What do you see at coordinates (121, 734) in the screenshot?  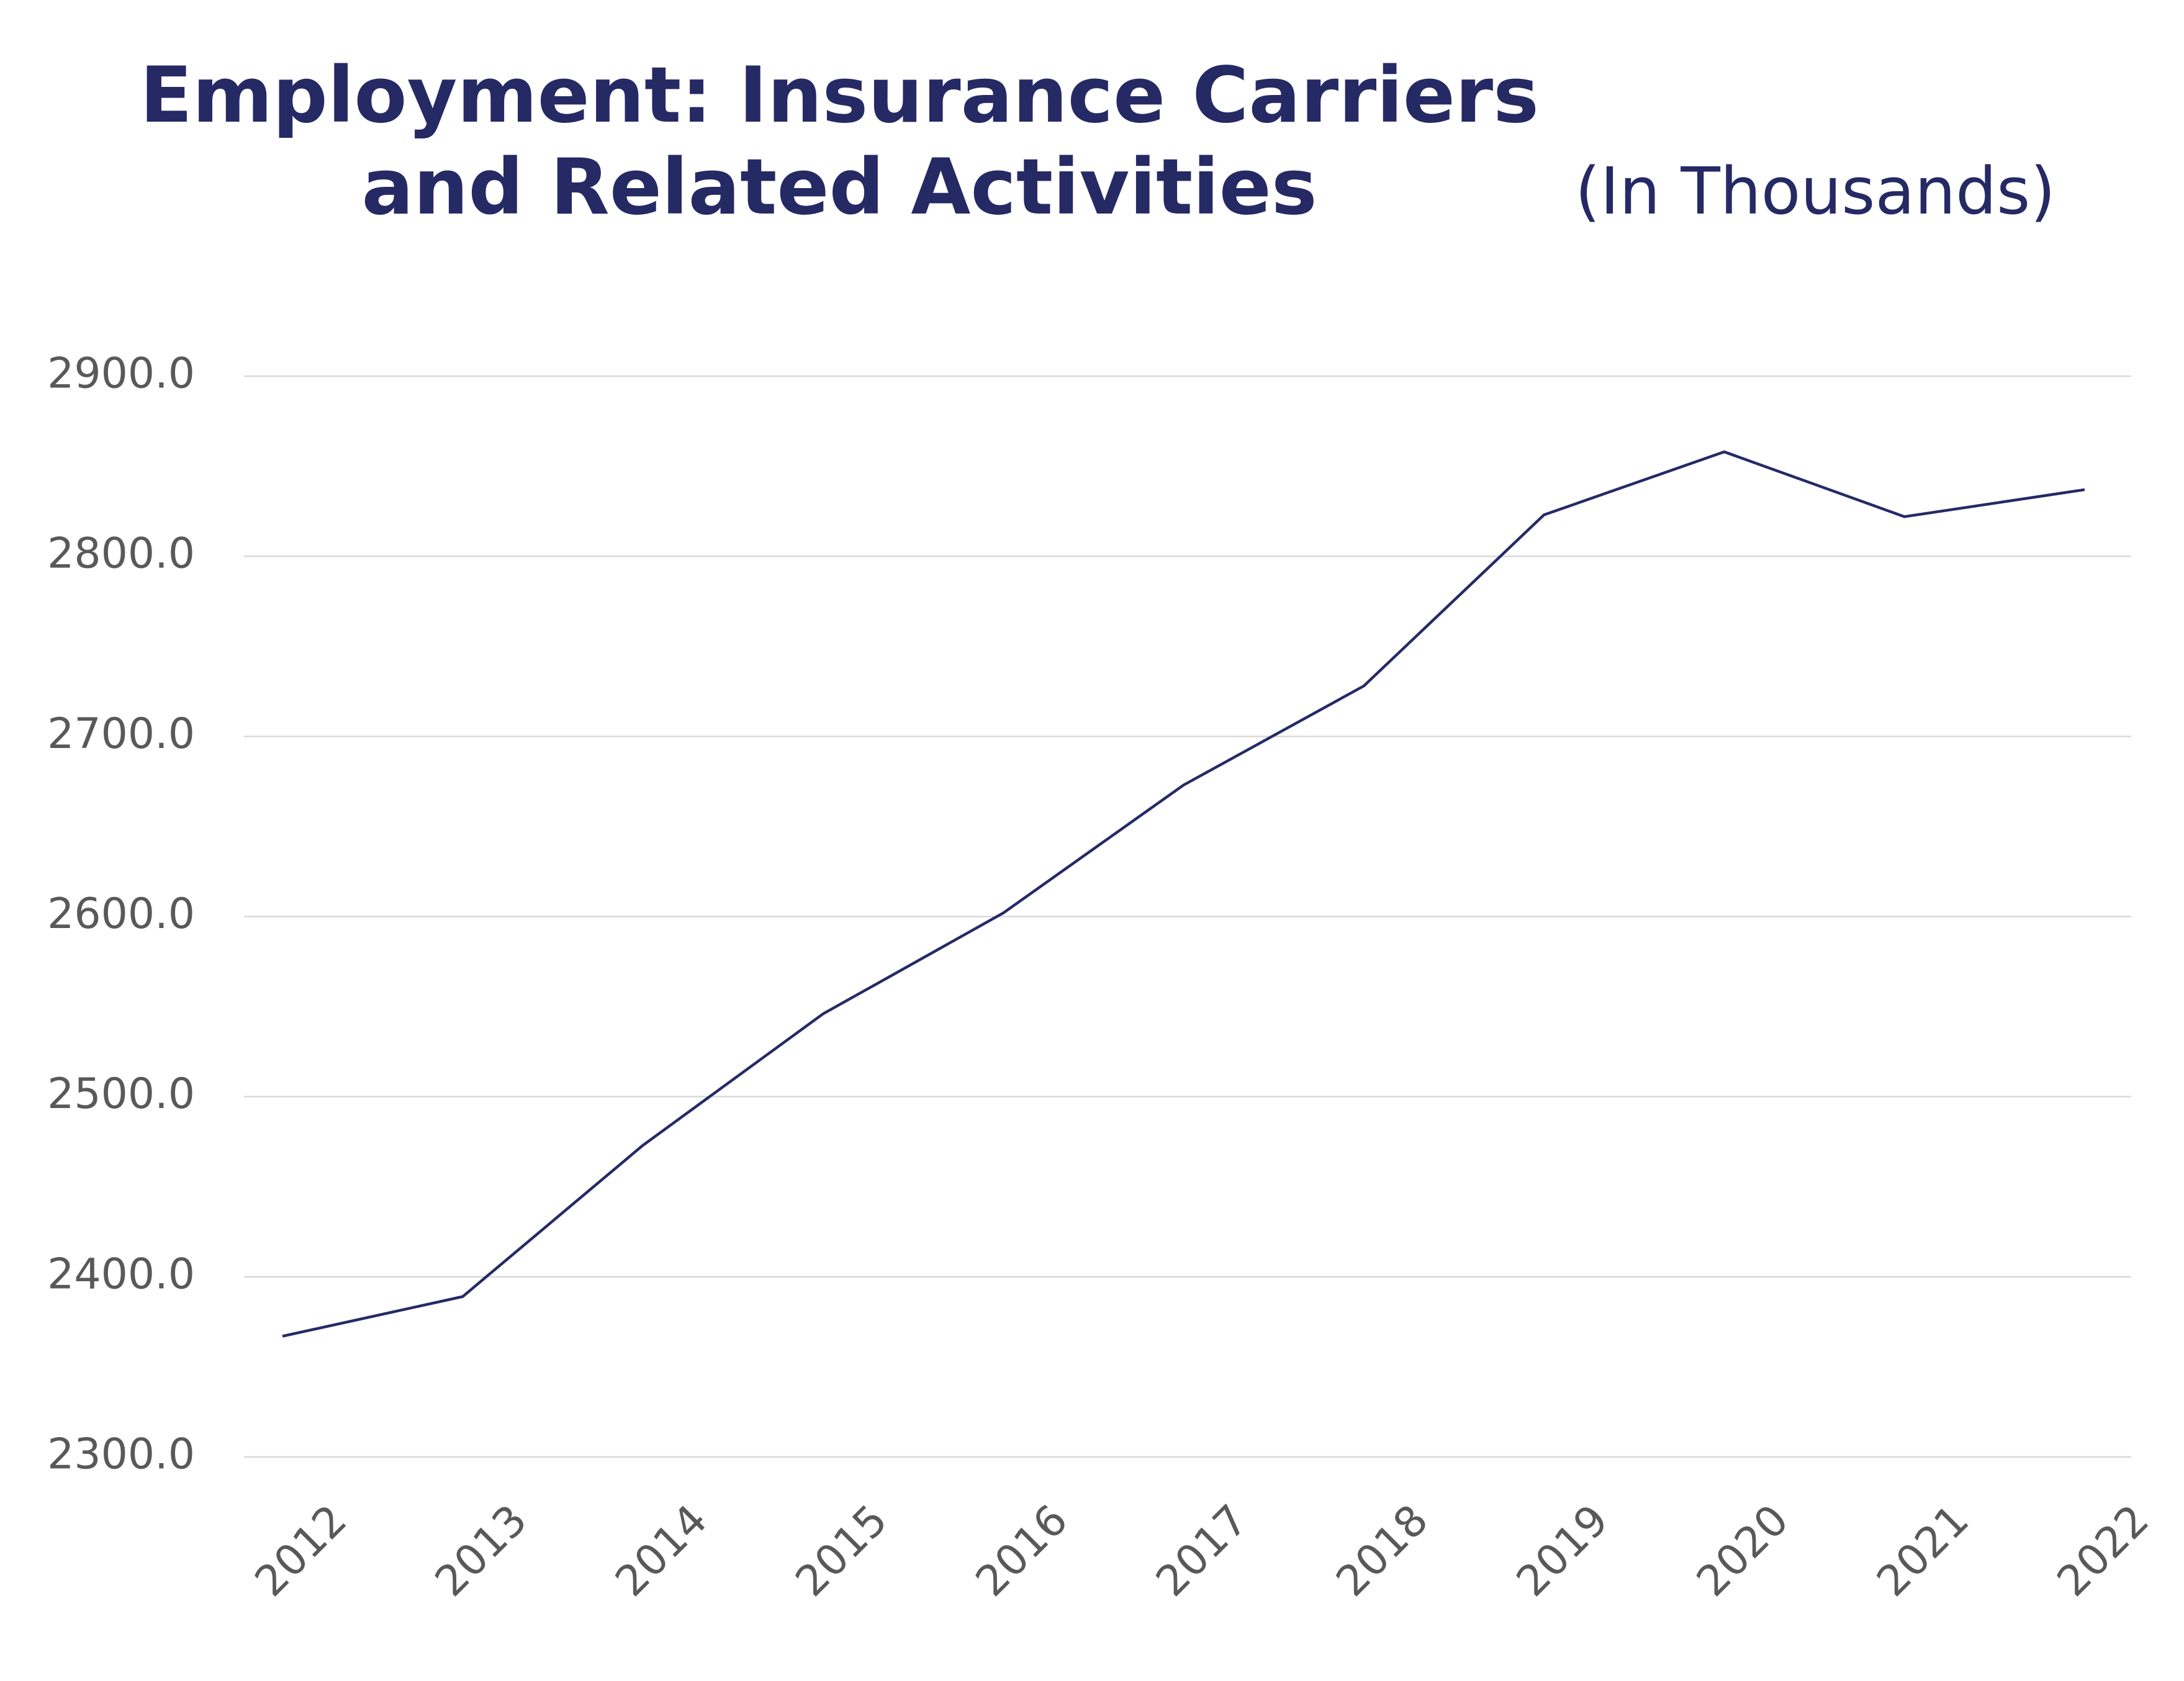 I see `y-tick-label: 2700.0` at bounding box center [121, 734].